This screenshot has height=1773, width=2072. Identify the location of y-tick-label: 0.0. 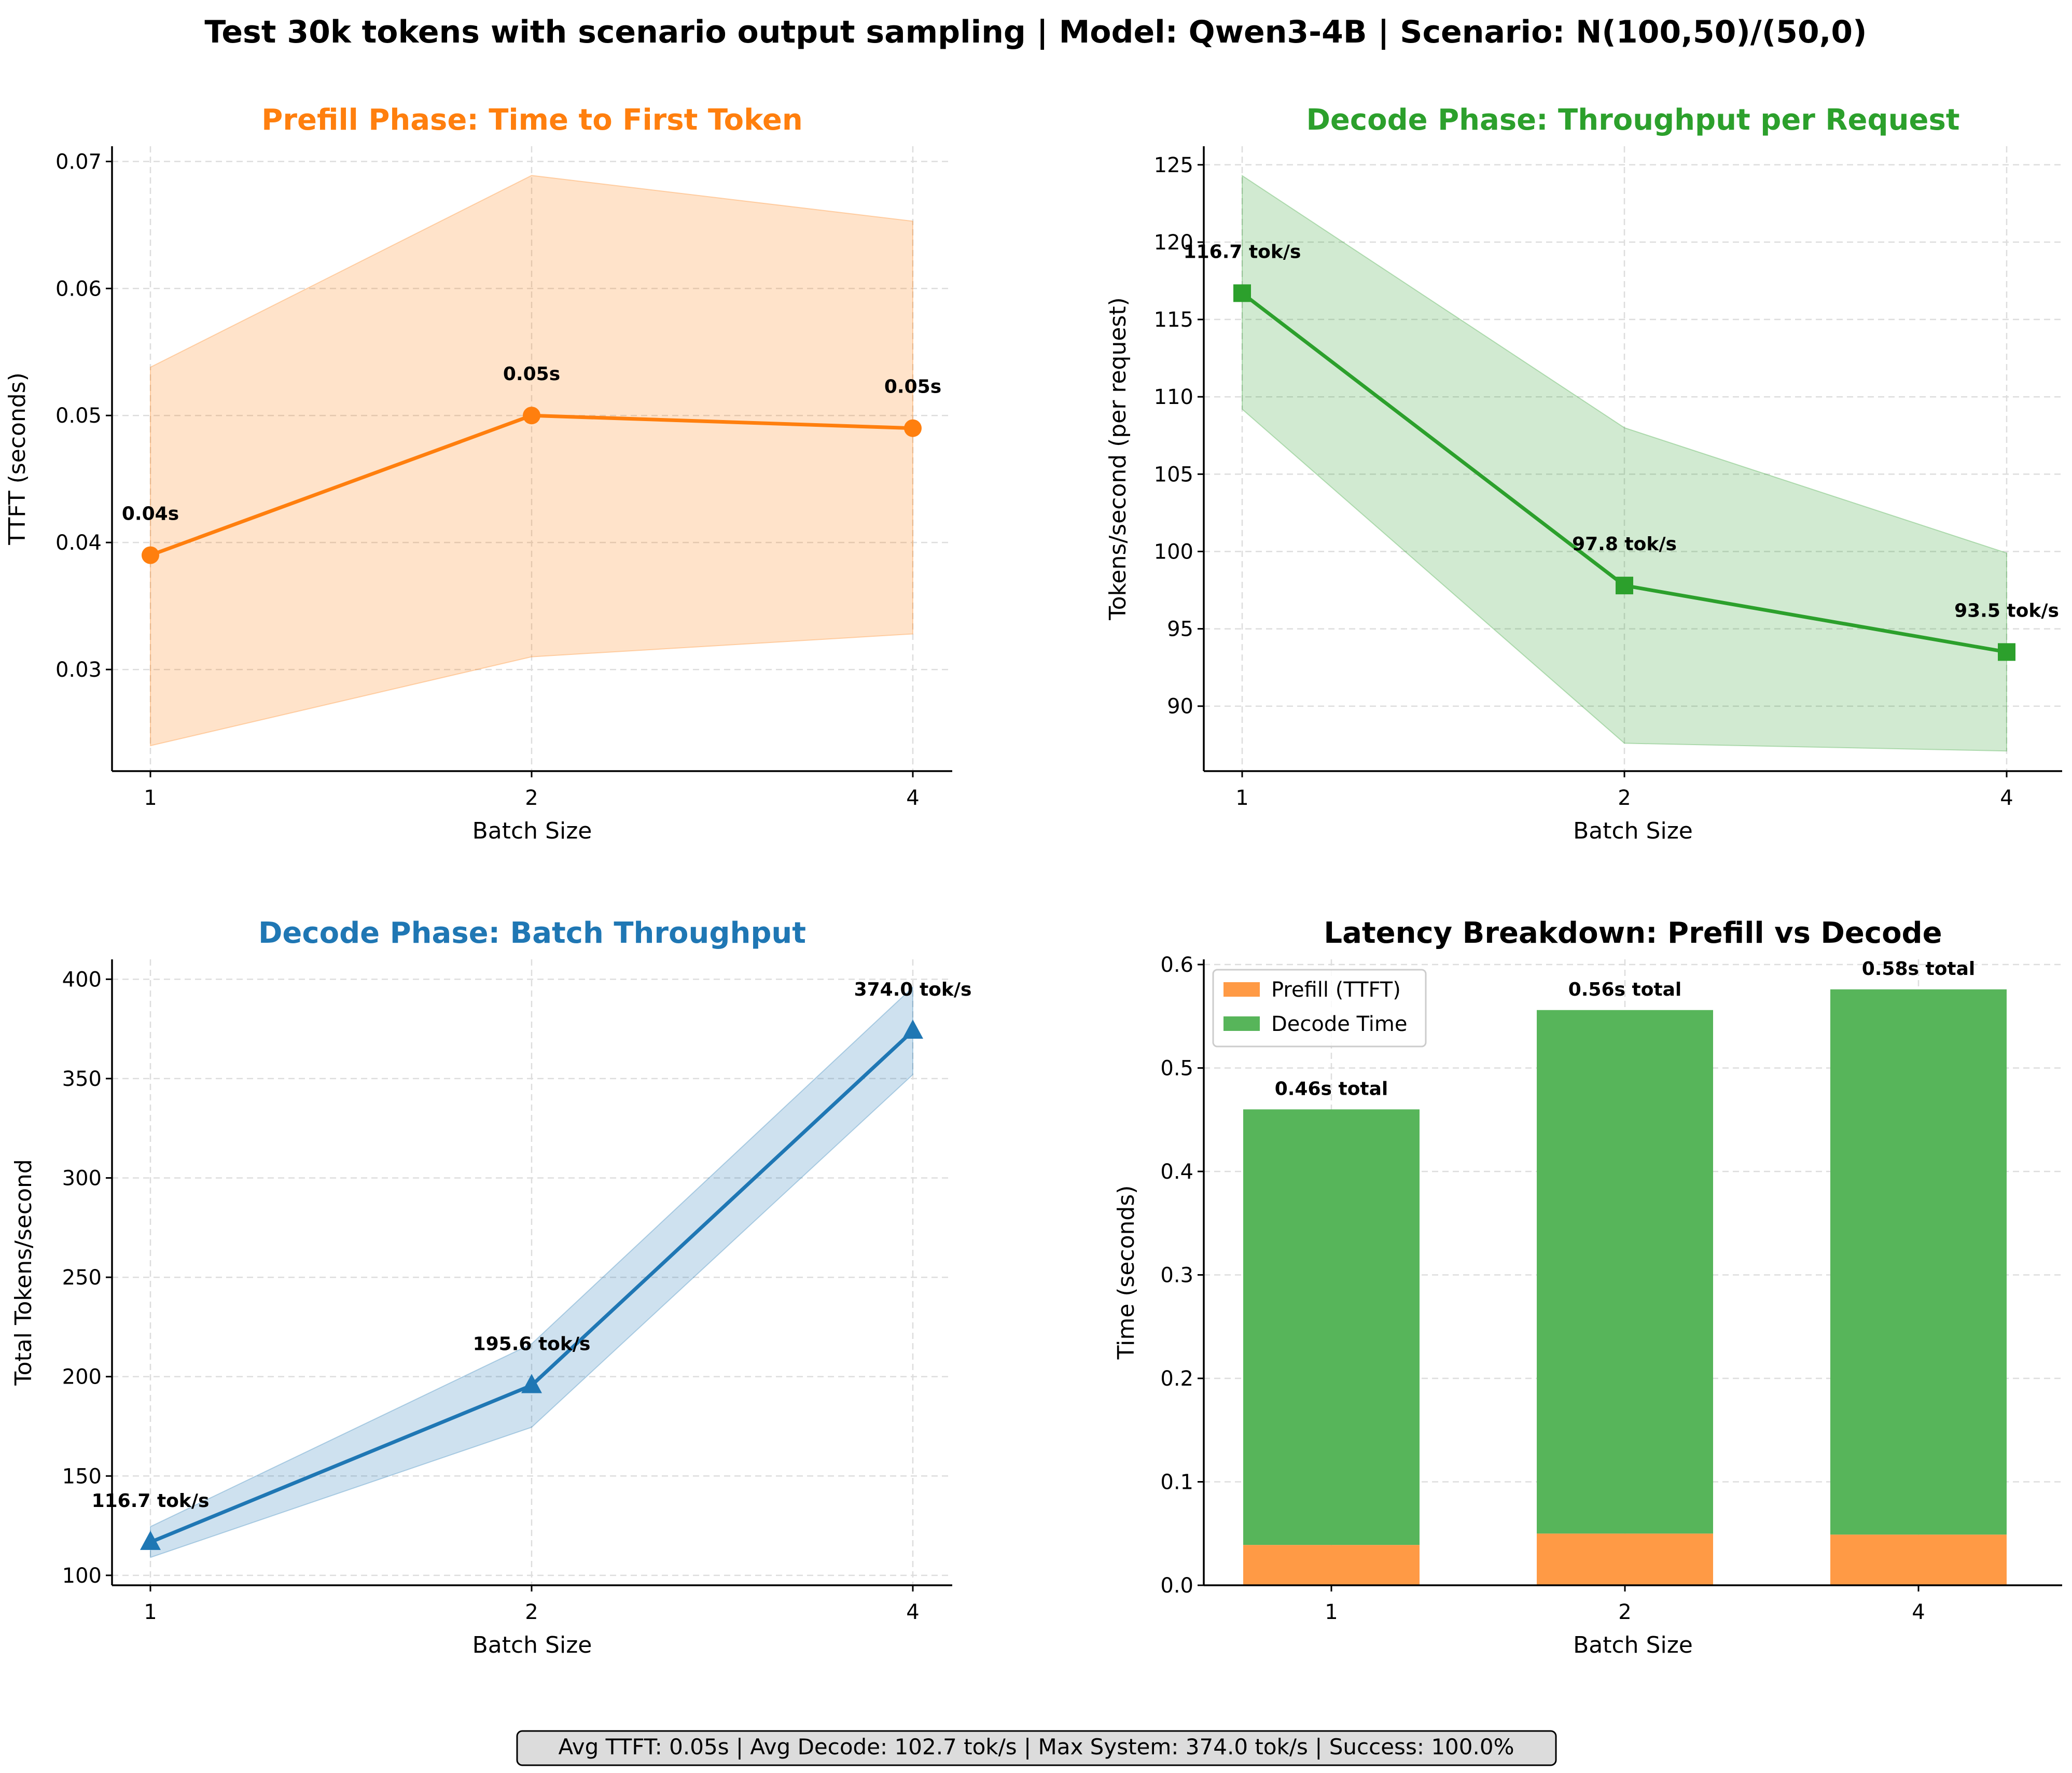
(1176, 1586).